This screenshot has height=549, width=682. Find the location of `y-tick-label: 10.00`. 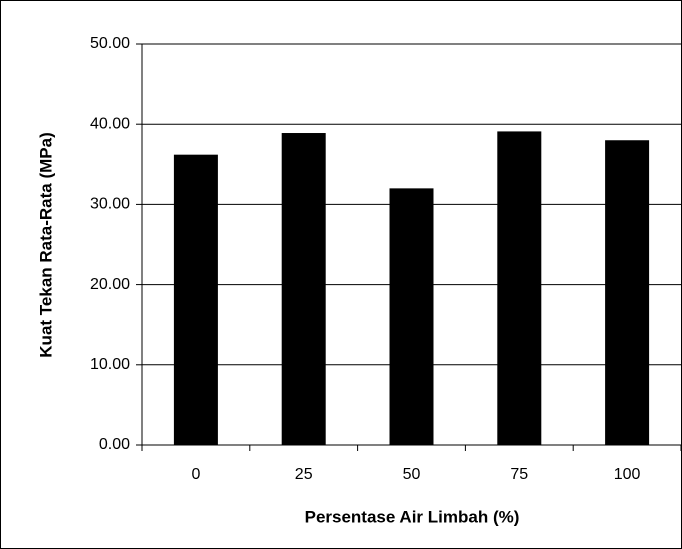

y-tick-label: 10.00 is located at coordinates (110, 364).